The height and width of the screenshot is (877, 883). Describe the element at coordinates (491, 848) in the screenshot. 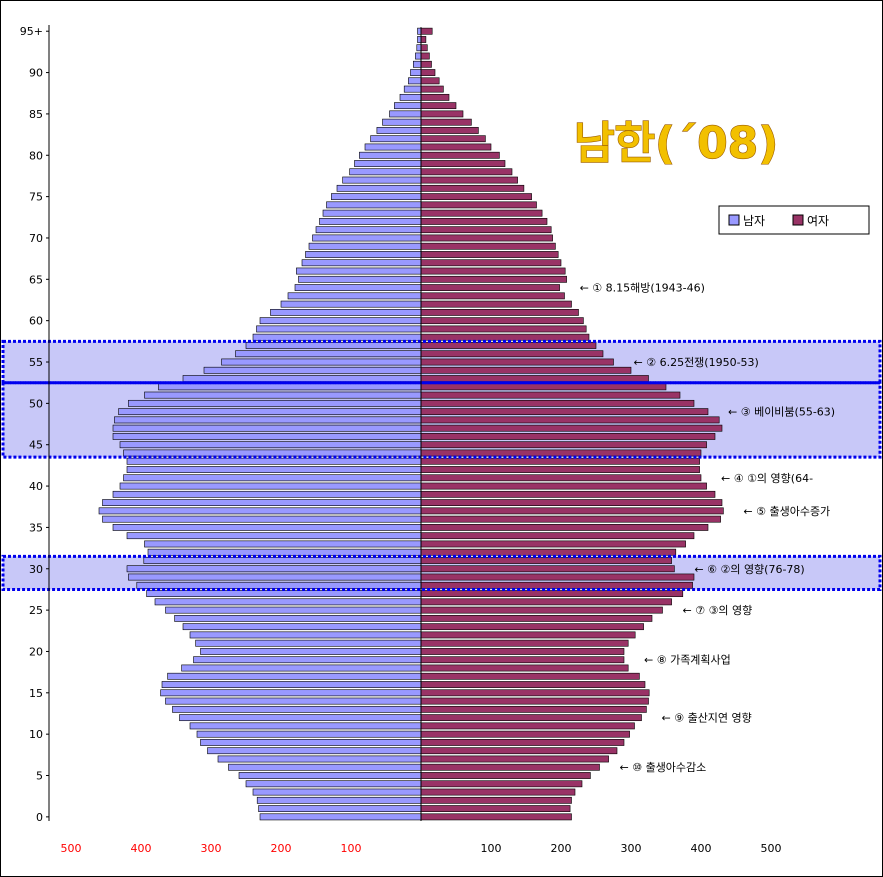

I see `x-tick-label-right: 100` at that location.